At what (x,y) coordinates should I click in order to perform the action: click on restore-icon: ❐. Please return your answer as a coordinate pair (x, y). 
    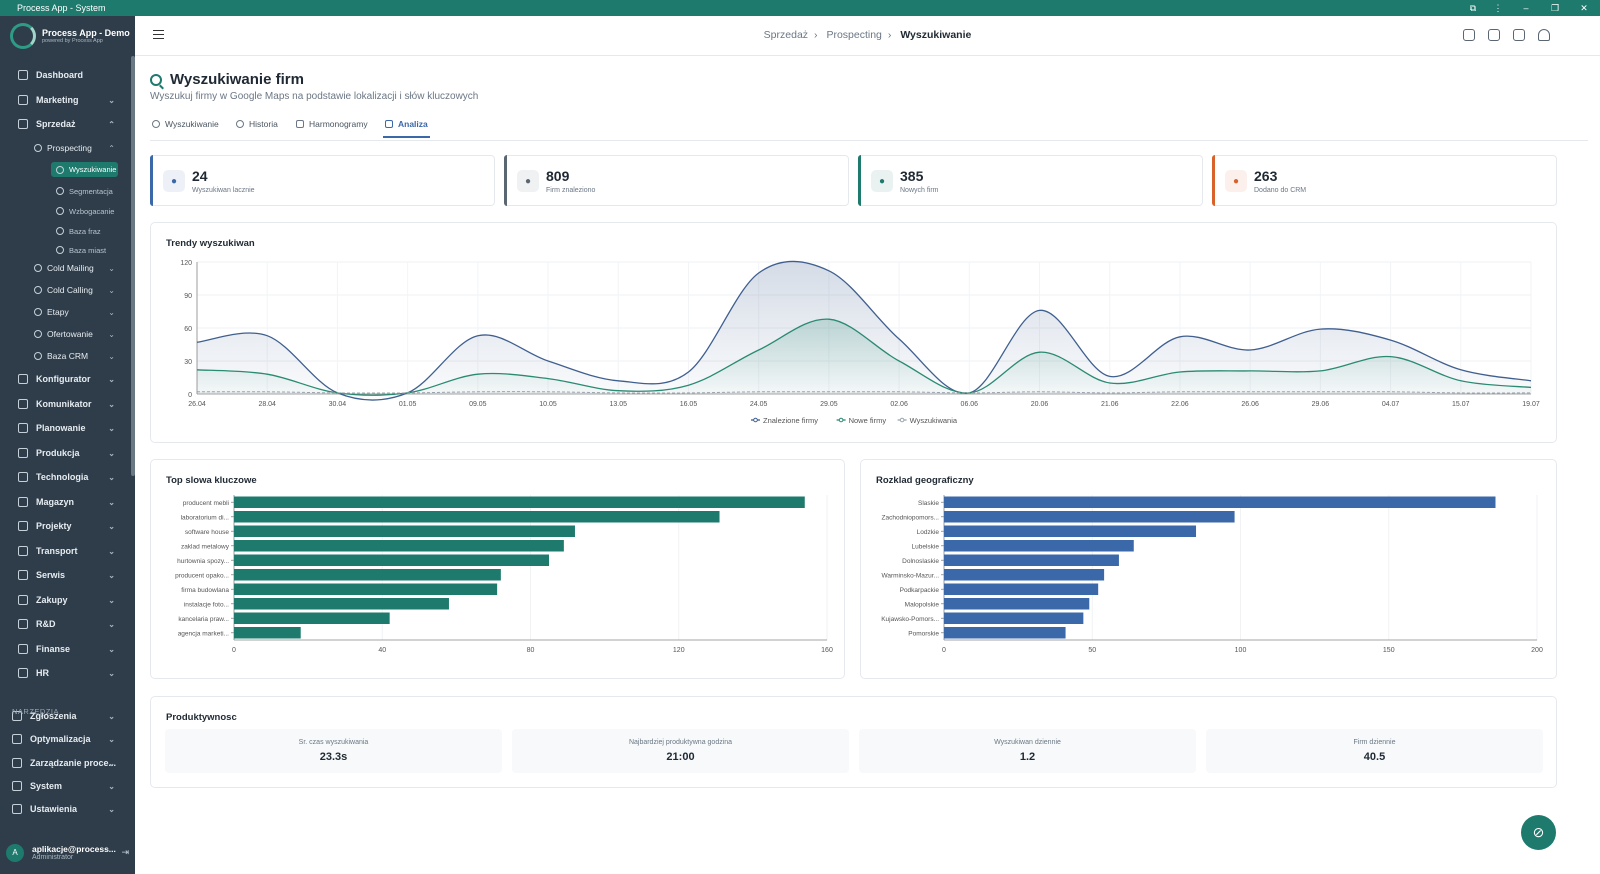
    Looking at the image, I should click on (1555, 7).